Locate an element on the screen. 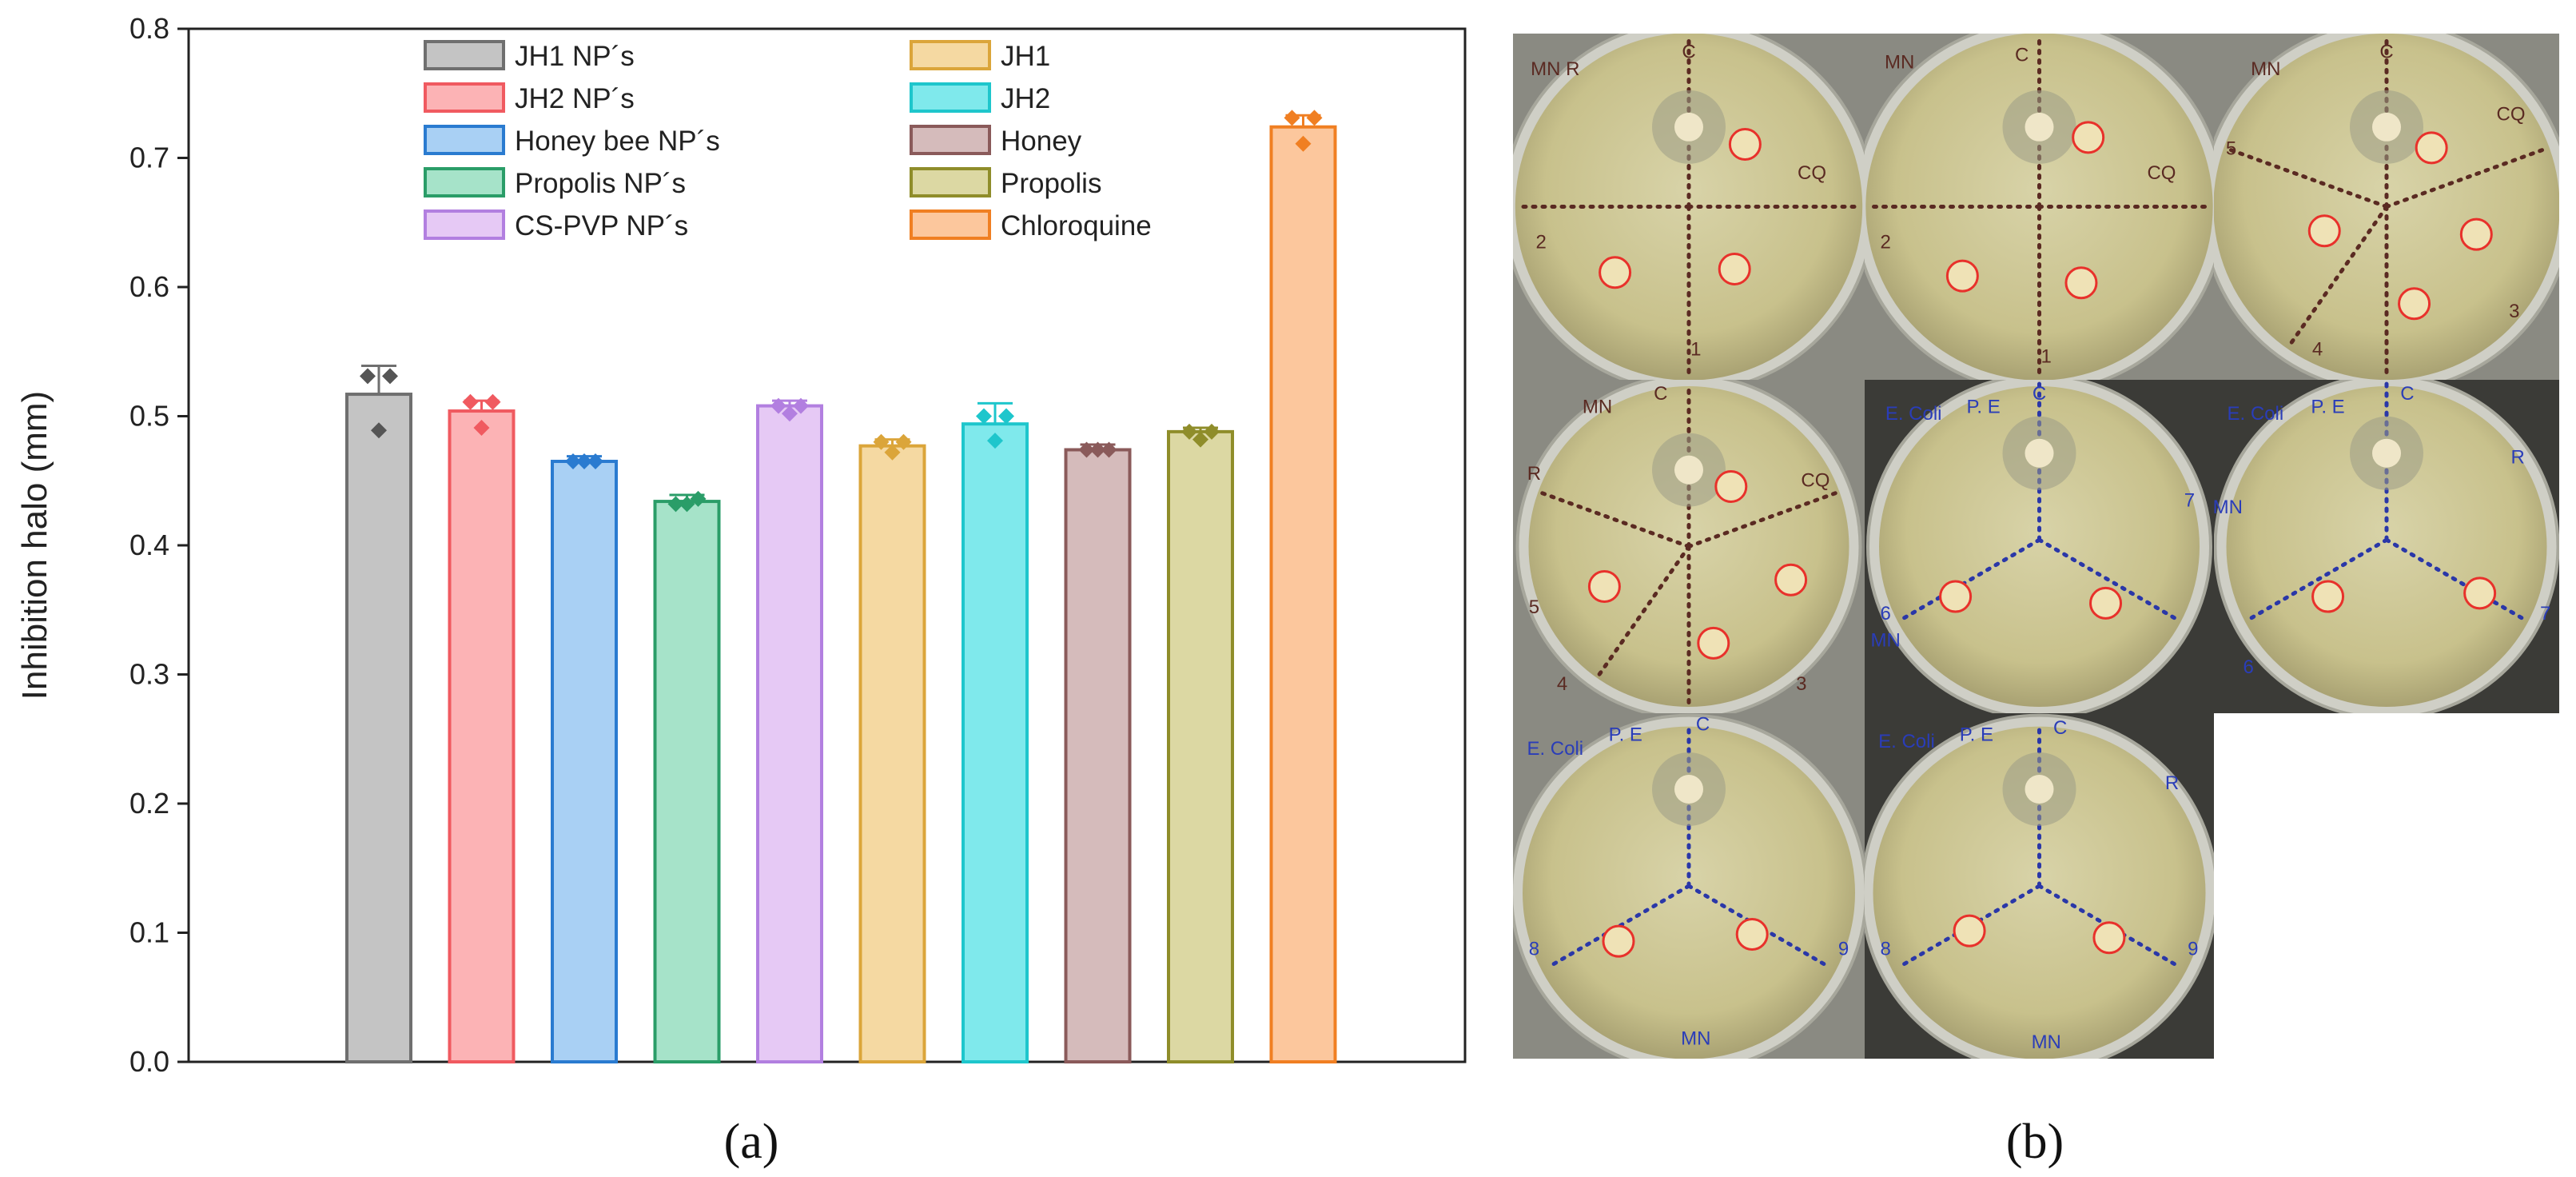  petri-plate-photo: E. Coli P. E C 7 6 MN is located at coordinates (2039, 546).